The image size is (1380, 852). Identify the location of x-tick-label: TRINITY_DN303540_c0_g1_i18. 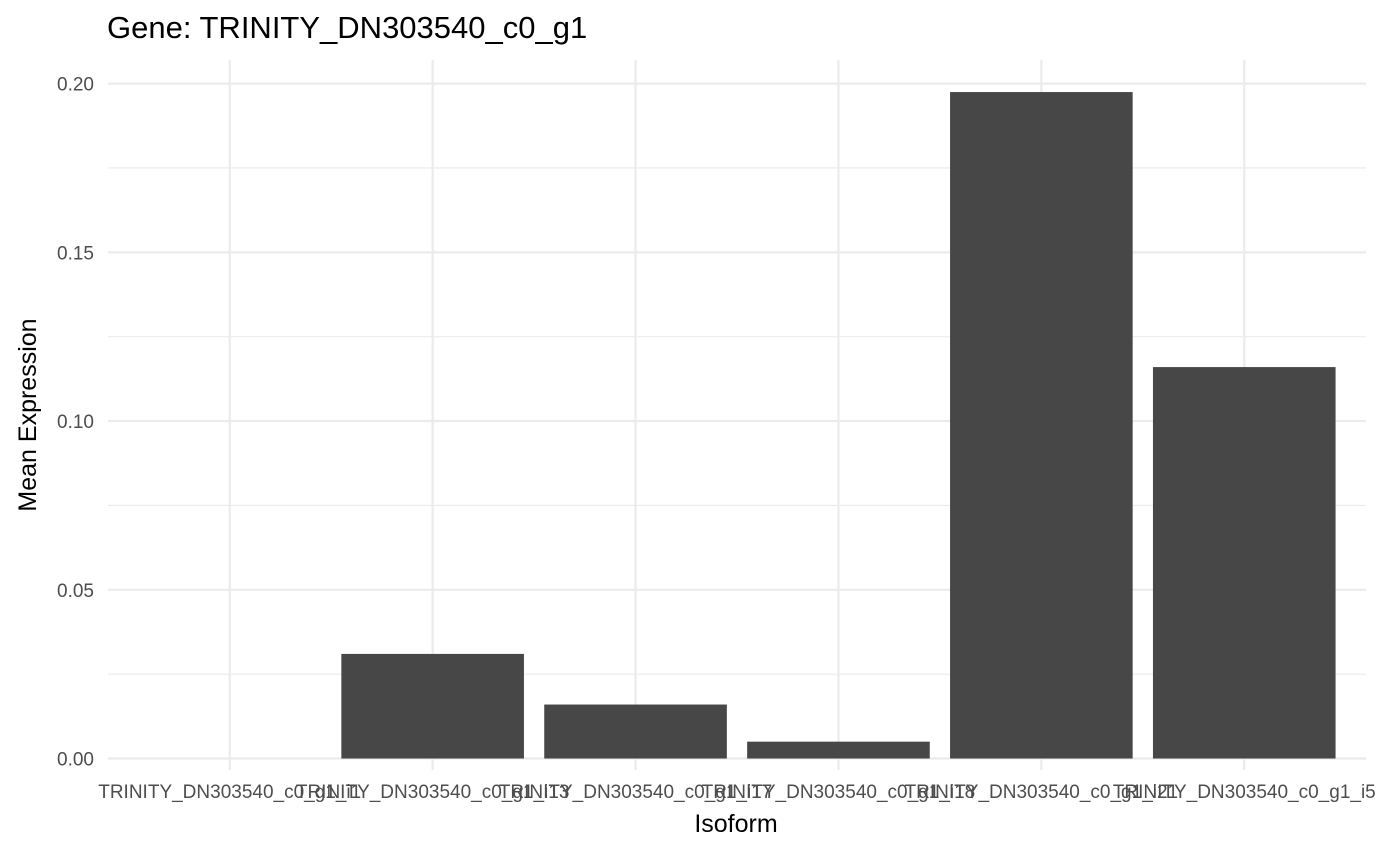
(839, 792).